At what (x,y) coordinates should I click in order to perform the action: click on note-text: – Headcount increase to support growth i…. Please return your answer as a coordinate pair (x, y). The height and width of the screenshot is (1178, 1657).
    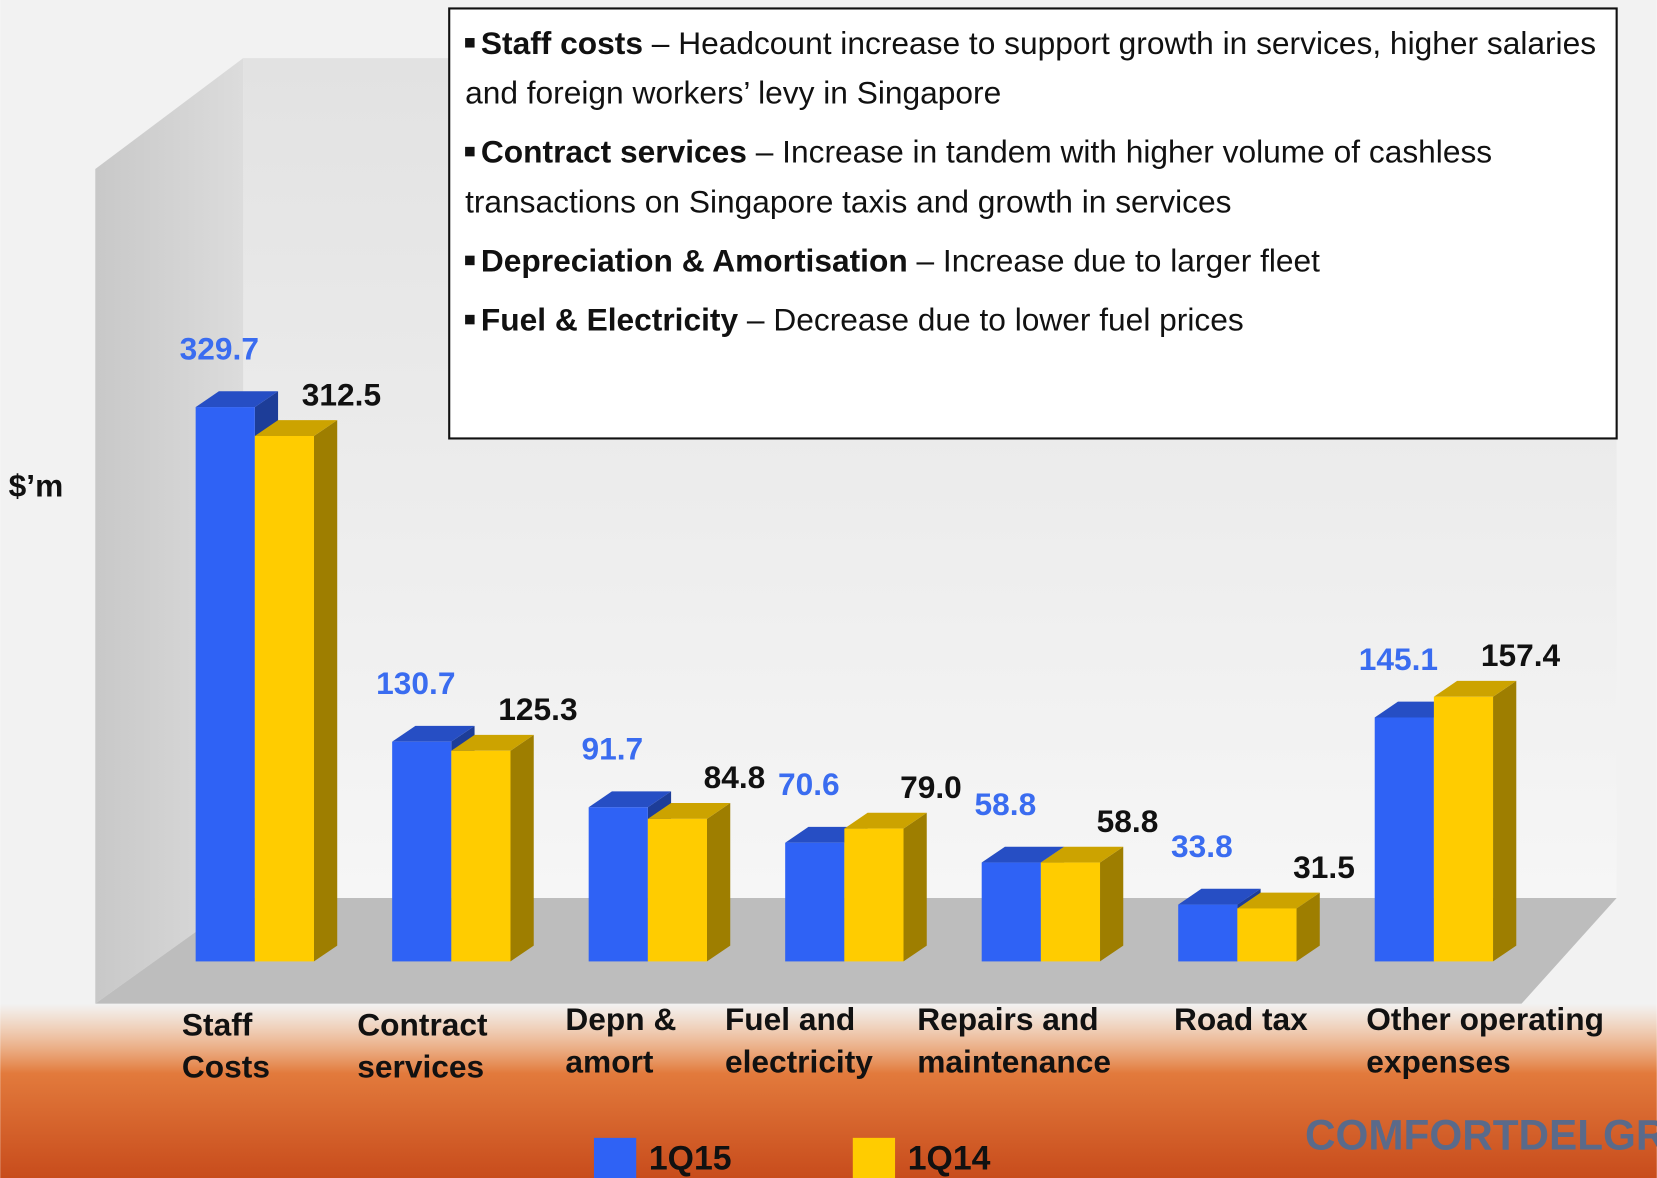
    Looking at the image, I should click on (1031, 68).